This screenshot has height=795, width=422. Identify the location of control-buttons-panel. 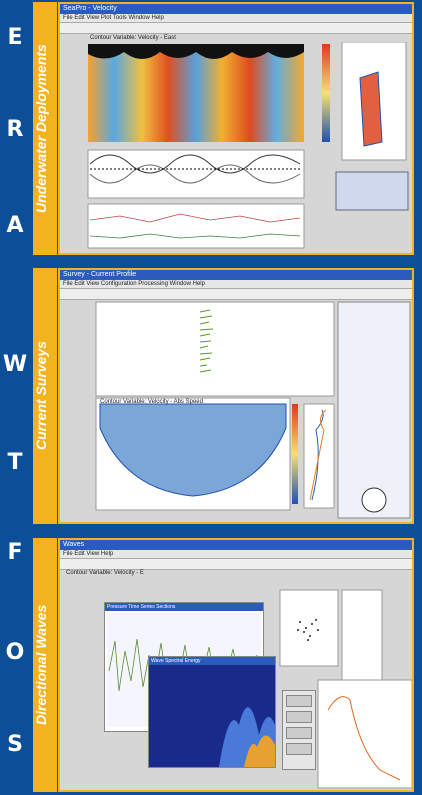
(299, 730).